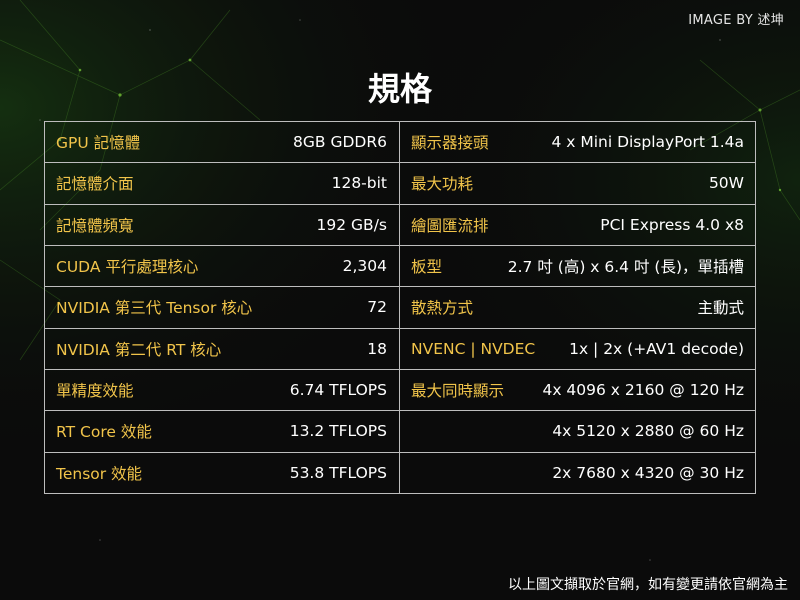  I want to click on spec-value: 8GB GDDR6, so click(340, 142).